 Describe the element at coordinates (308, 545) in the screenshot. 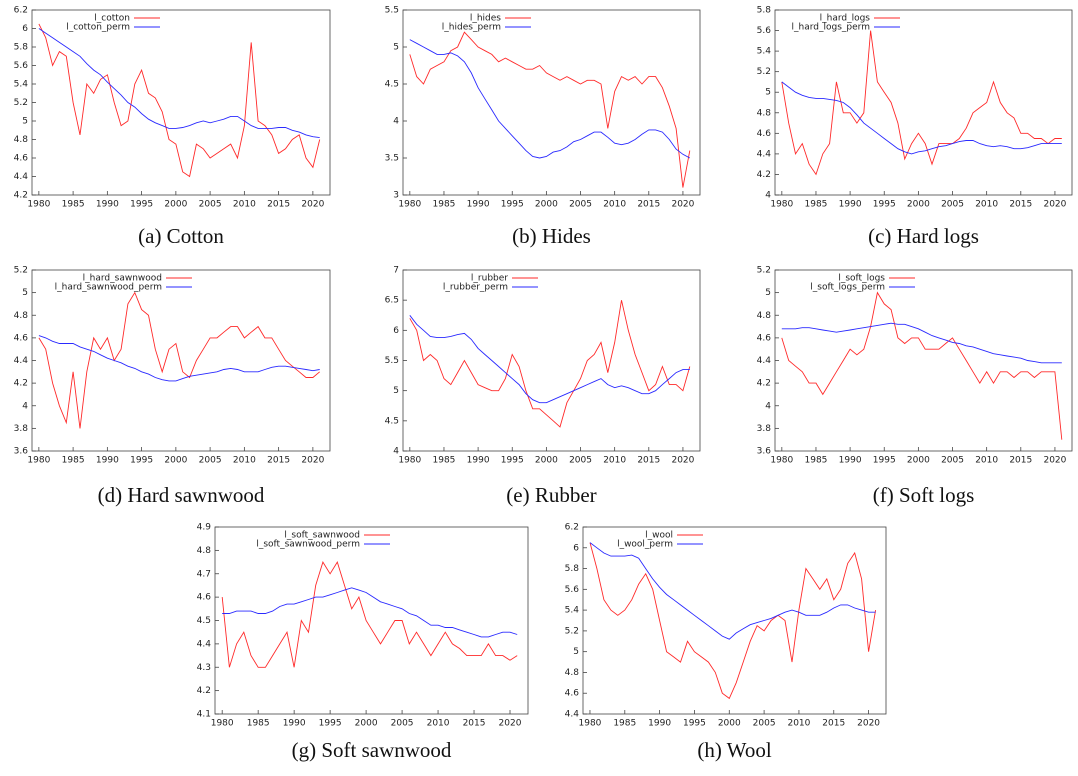

I see `legend-label: l_soft_sawnwood_perm` at that location.